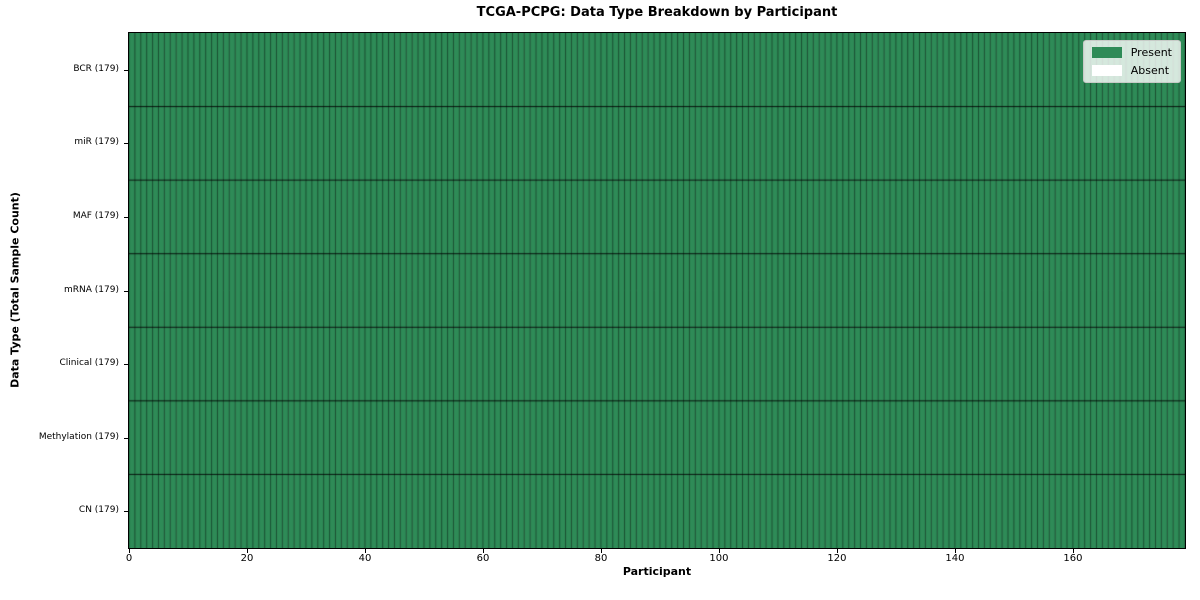  I want to click on x-tick-label: 100, so click(719, 558).